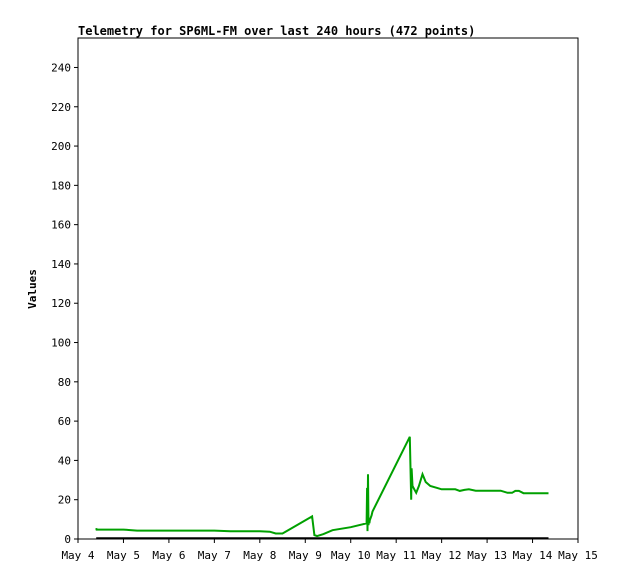 The image size is (618, 579). Describe the element at coordinates (305, 555) in the screenshot. I see `x-tick-label: May 9` at that location.